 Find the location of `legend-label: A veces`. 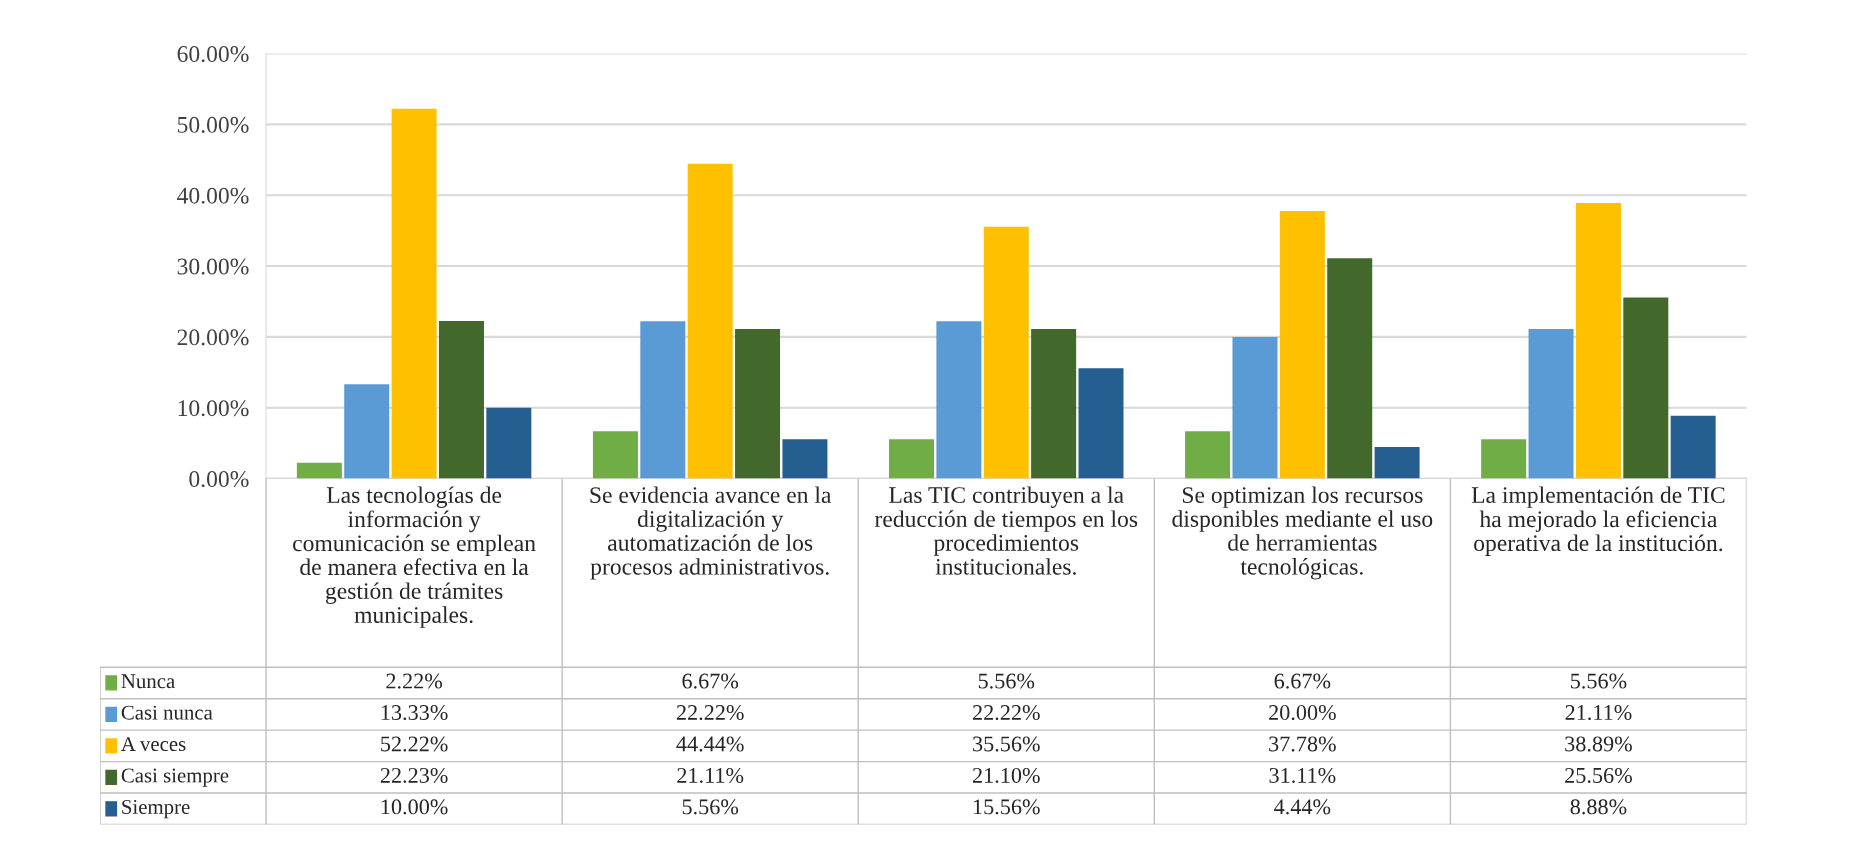

legend-label: A veces is located at coordinates (153, 744).